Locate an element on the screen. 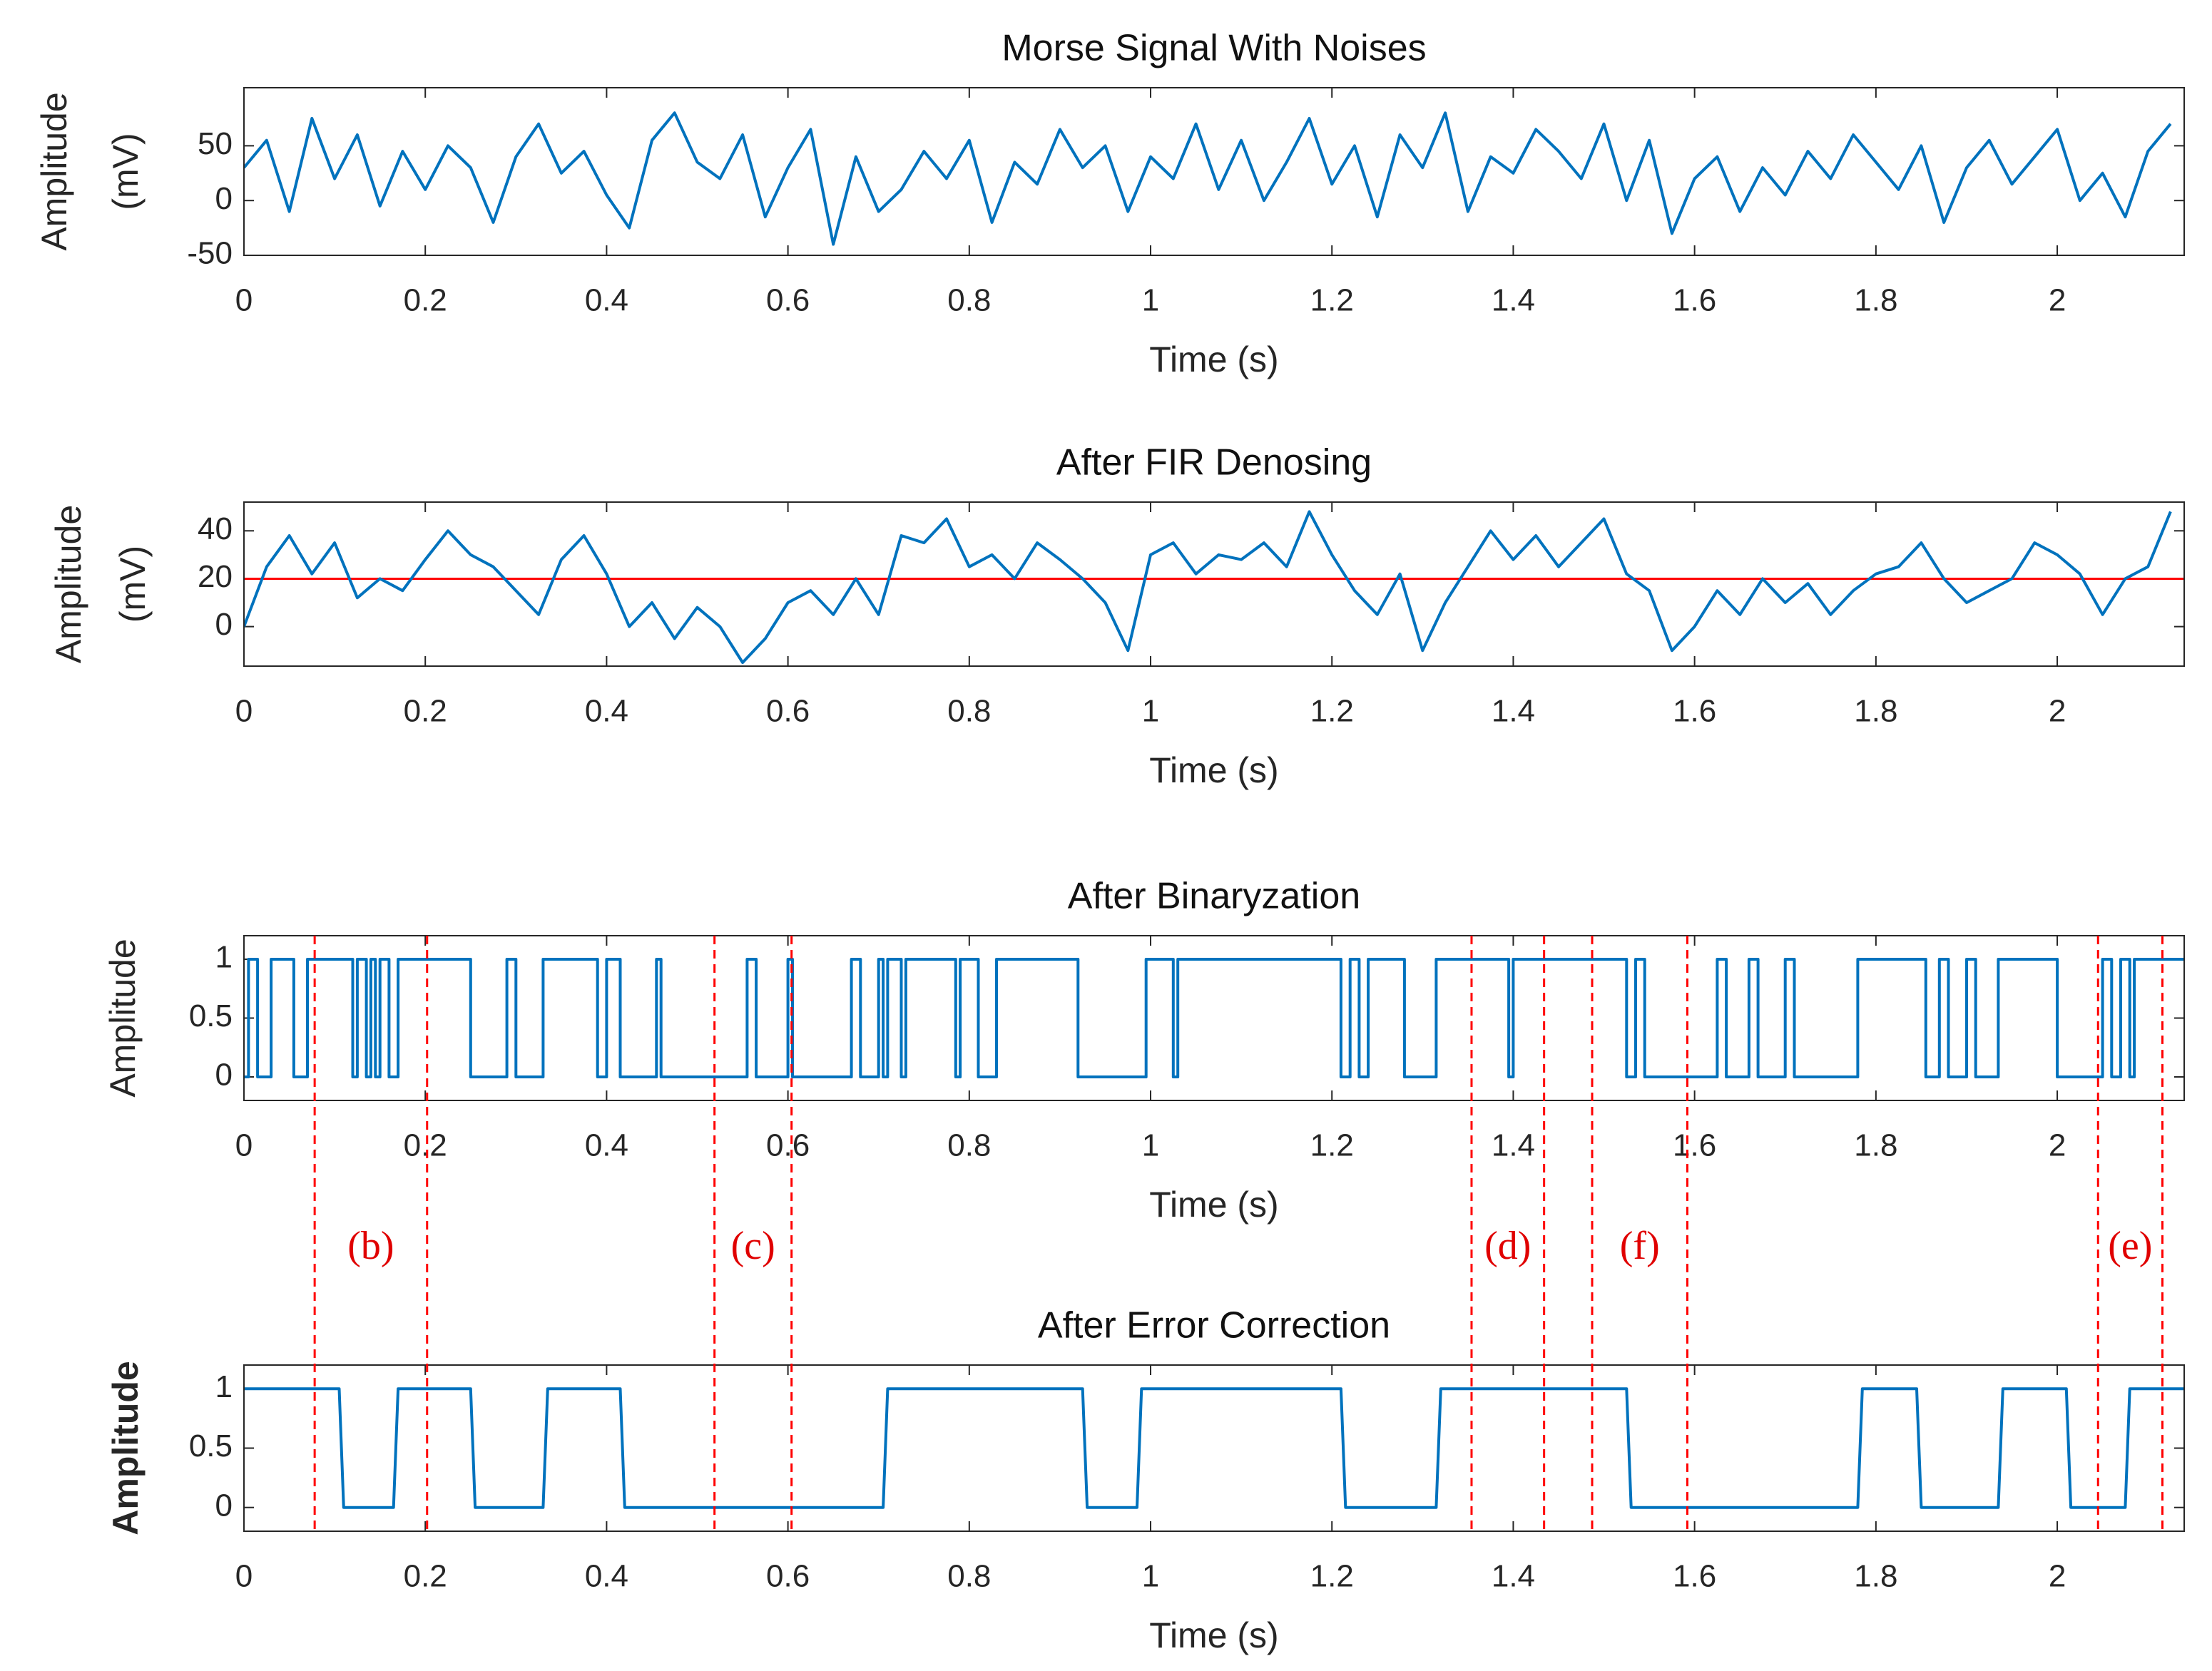  region-label: (f) is located at coordinates (1640, 1246).